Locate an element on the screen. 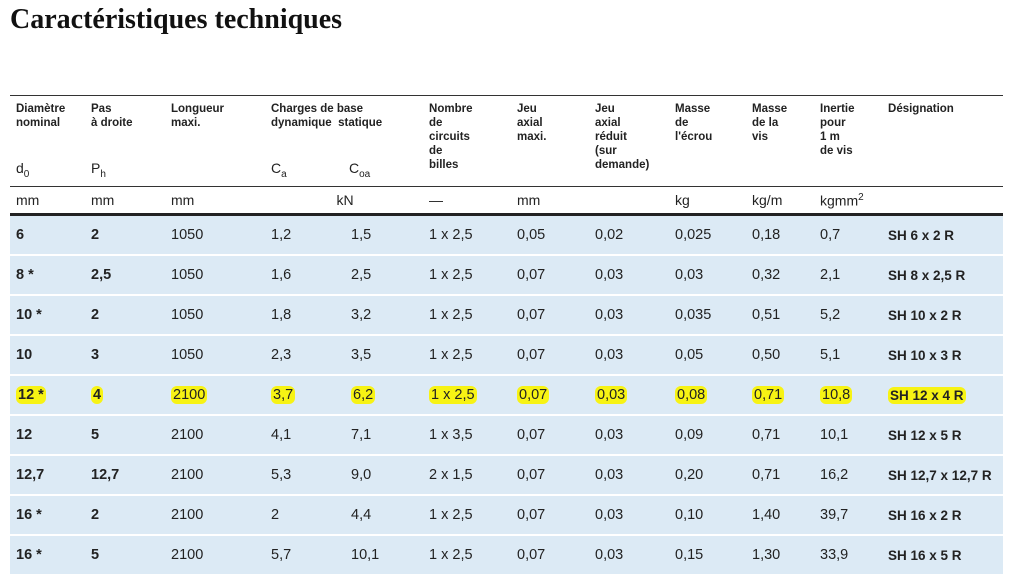 The image size is (1021, 581). cell-masse-ecrou-value: 0,05 is located at coordinates (689, 355).